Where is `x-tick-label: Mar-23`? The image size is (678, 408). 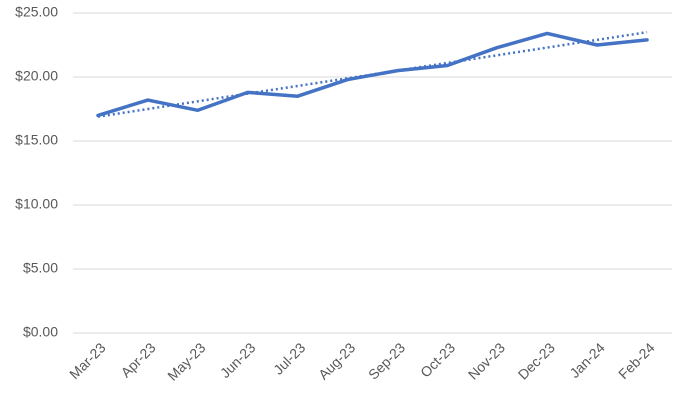 x-tick-label: Mar-23 is located at coordinates (87, 360).